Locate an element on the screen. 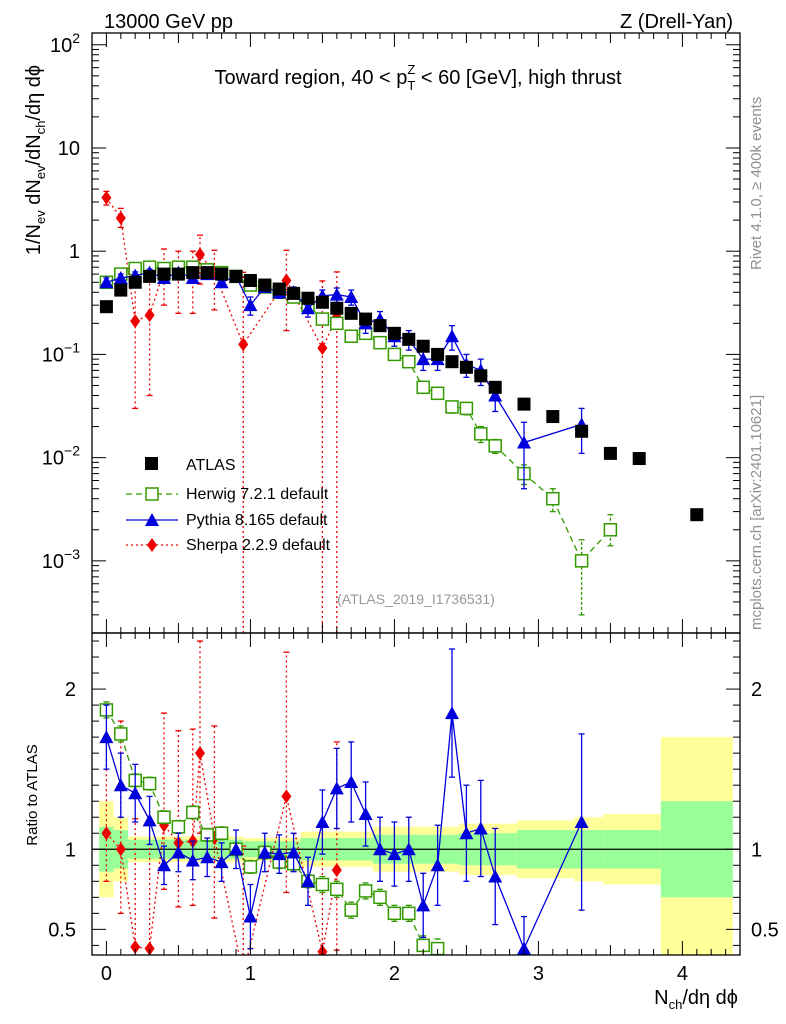 The image size is (786, 1024). rivet-label: Rivet 4.1.0, ≥ 400k events is located at coordinates (756, 183).